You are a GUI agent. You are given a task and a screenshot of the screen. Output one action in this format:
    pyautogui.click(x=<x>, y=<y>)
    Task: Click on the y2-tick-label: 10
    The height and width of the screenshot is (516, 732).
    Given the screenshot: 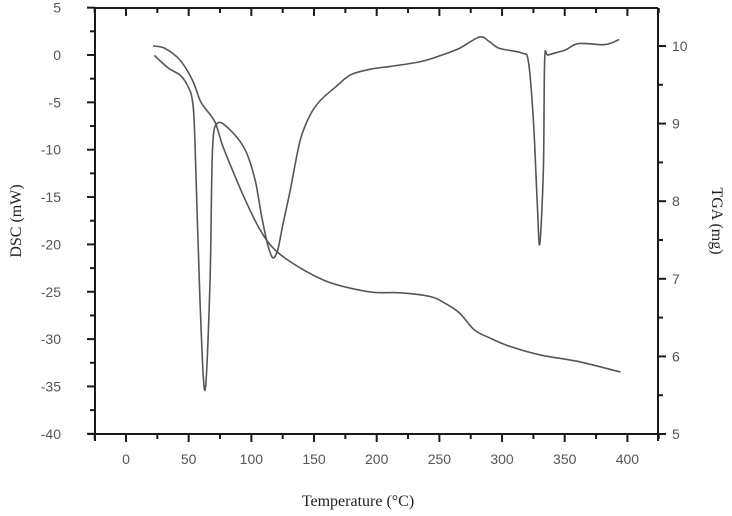 What is the action you would take?
    pyautogui.click(x=680, y=46)
    